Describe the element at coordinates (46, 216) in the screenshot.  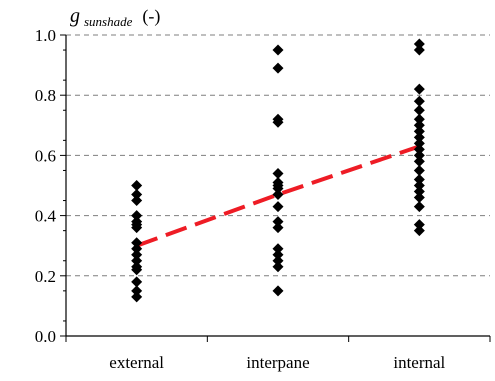
I see `y-tick-label: 0.4` at that location.